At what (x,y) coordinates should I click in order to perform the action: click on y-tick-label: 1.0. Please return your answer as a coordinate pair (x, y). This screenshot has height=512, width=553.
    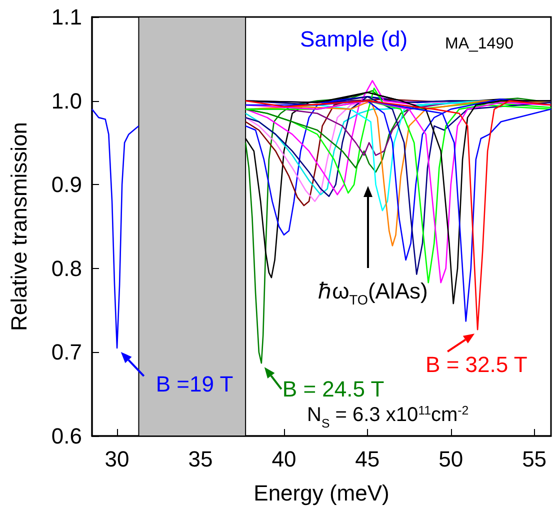
    Looking at the image, I should click on (66, 101).